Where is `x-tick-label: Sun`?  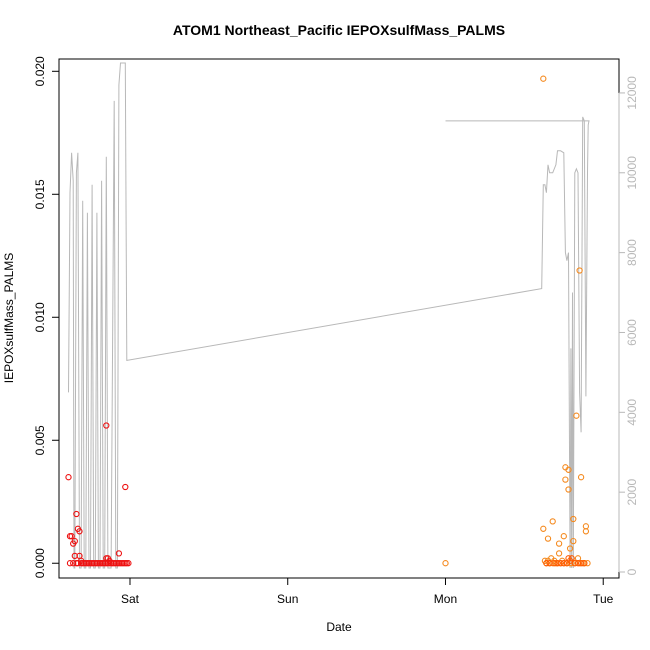
x-tick-label: Sun is located at coordinates (287, 599).